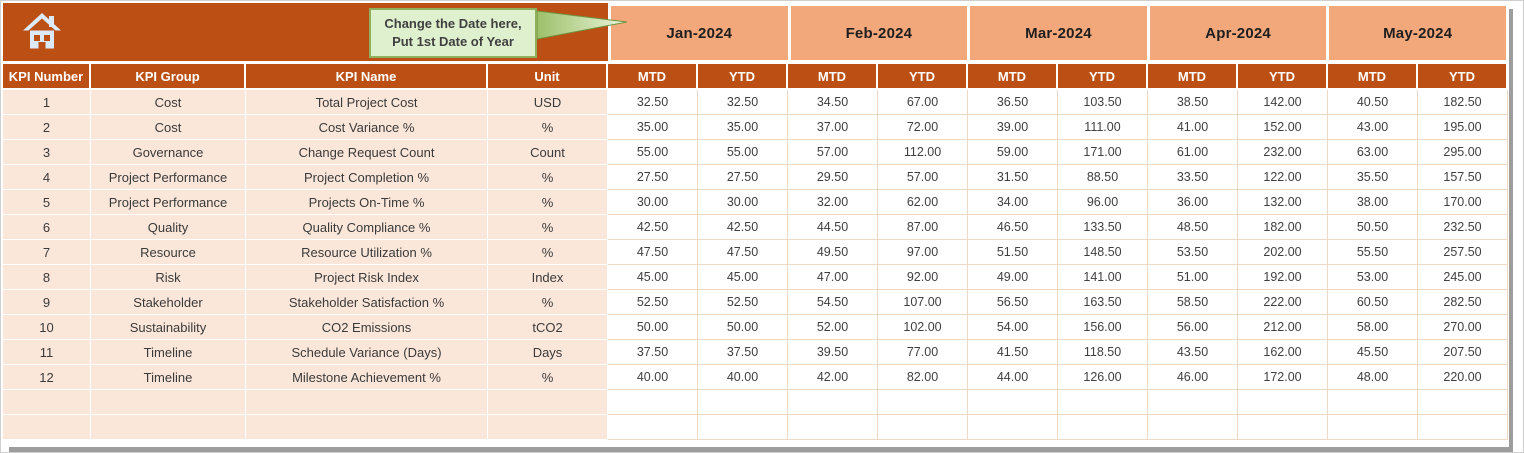  Describe the element at coordinates (743, 377) in the screenshot. I see `value-cell: 40.00` at that location.